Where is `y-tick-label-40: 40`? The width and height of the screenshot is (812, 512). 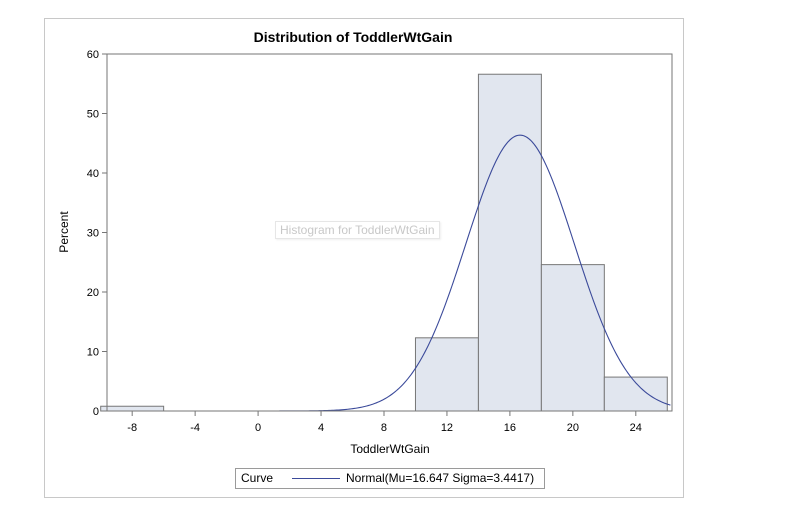
y-tick-label-40: 40 is located at coordinates (93, 174).